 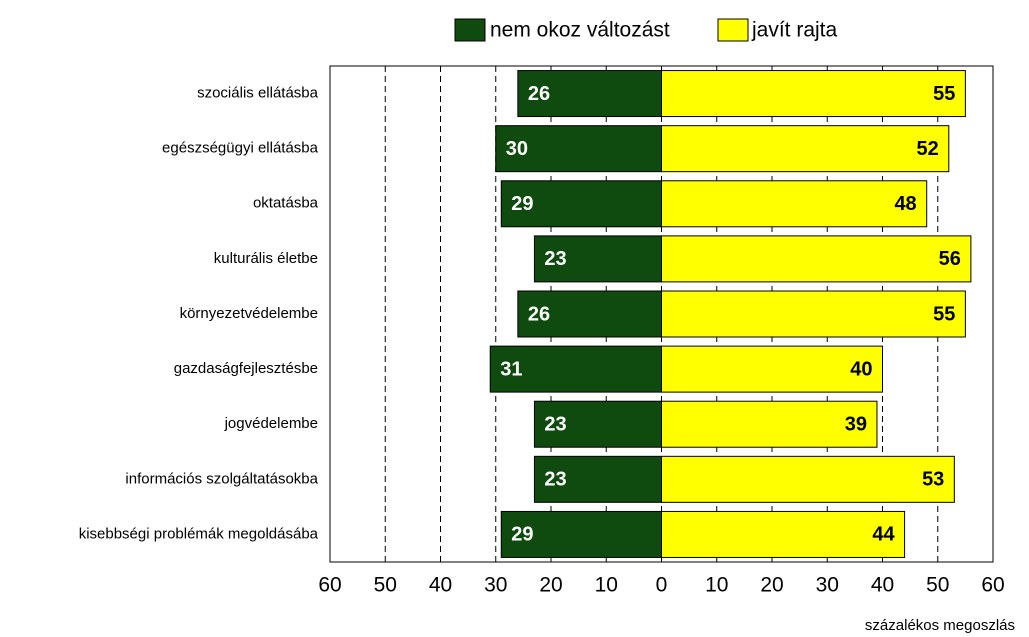 I want to click on legend-label: javít rajta, so click(x=794, y=30).